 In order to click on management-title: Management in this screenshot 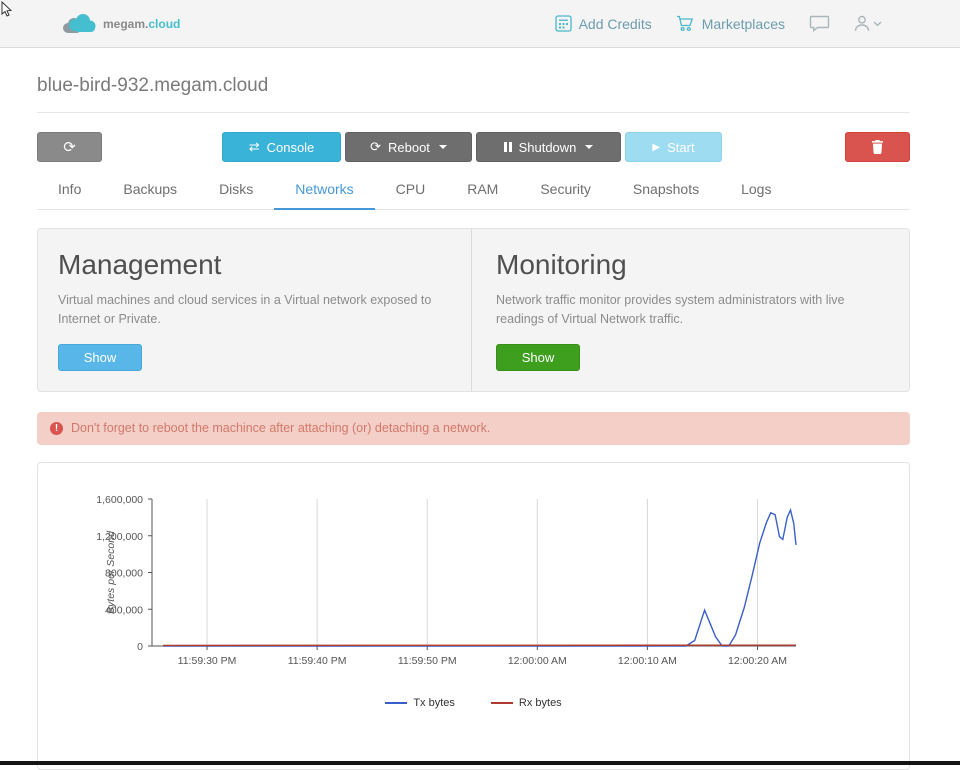, I will do `click(140, 264)`.